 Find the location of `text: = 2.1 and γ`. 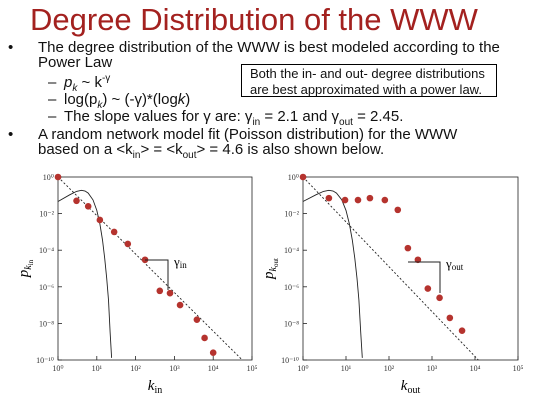

text: = 2.1 and γ is located at coordinates (300, 116).